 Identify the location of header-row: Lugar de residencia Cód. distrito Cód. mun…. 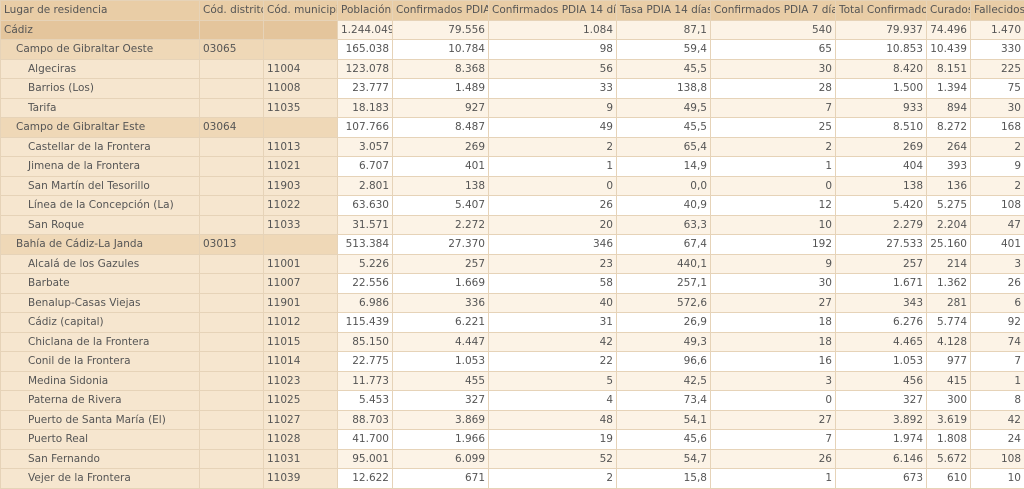
(512, 10).